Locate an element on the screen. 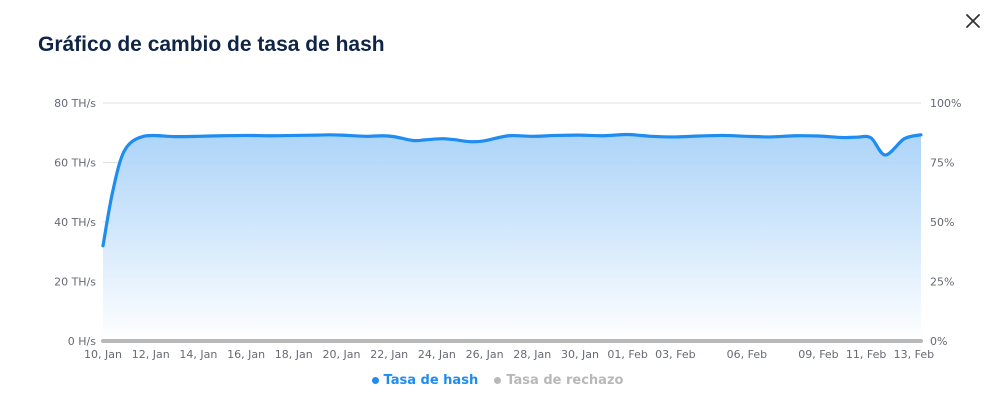 This screenshot has height=411, width=995. y-left-tick-label: 80 TH/s is located at coordinates (75, 103).